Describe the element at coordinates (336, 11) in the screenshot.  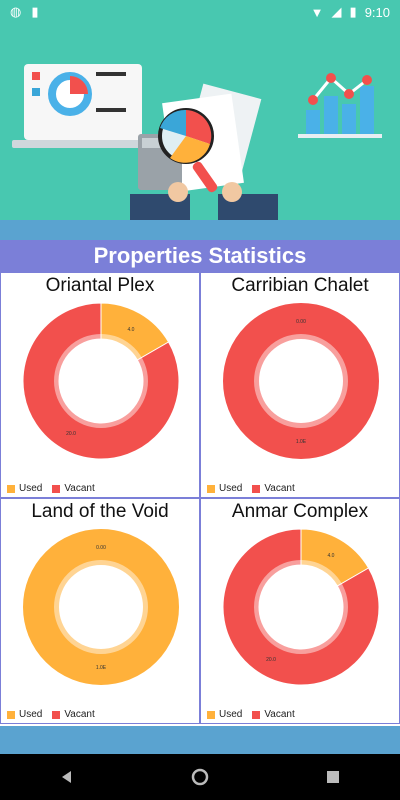
I see `signal-icon: ◢` at that location.